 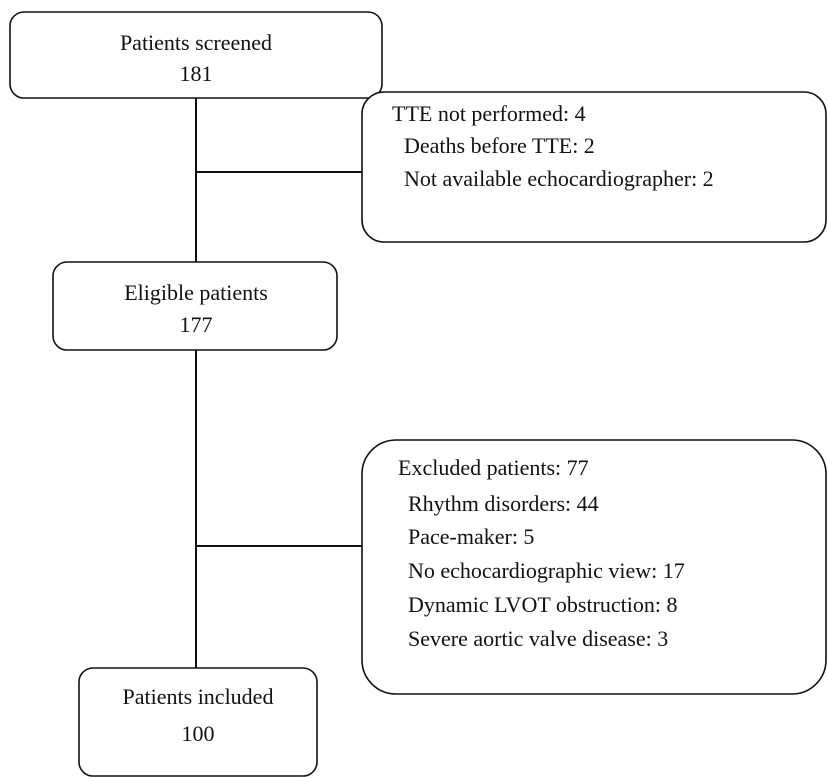 I want to click on exclusion-title: Excluded patients: 77, so click(x=493, y=467).